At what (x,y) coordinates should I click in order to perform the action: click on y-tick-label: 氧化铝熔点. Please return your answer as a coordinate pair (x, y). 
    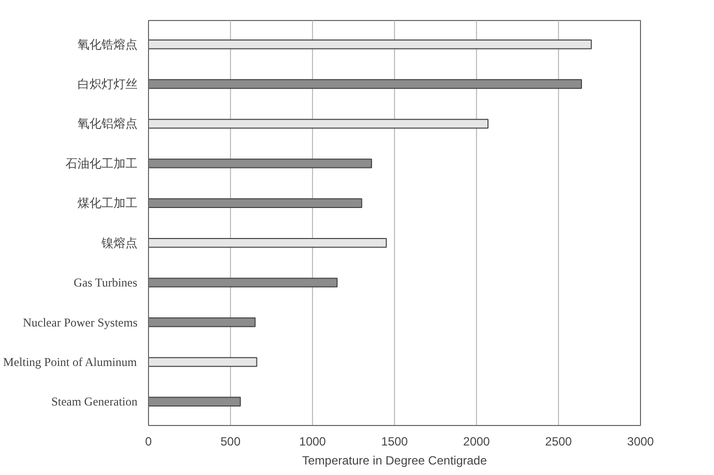
    Looking at the image, I should click on (108, 123).